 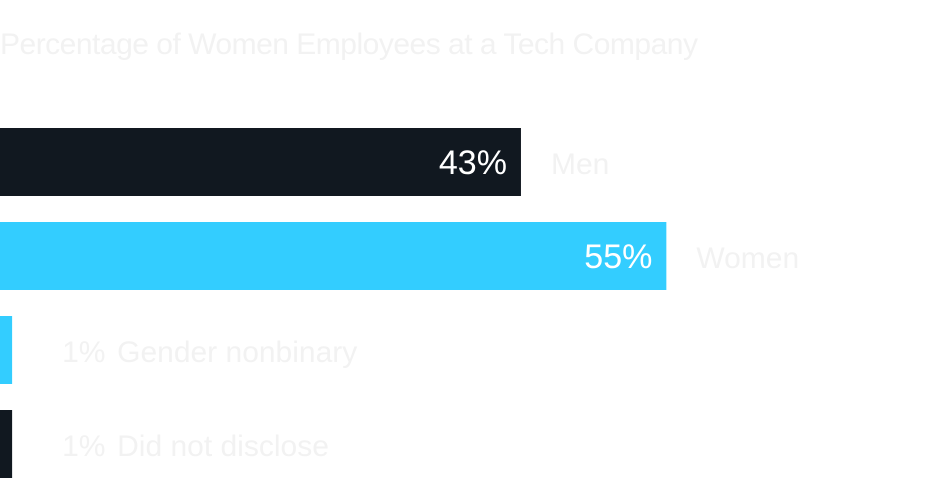 What do you see at coordinates (473, 163) in the screenshot?
I see `value-label: 43%` at bounding box center [473, 163].